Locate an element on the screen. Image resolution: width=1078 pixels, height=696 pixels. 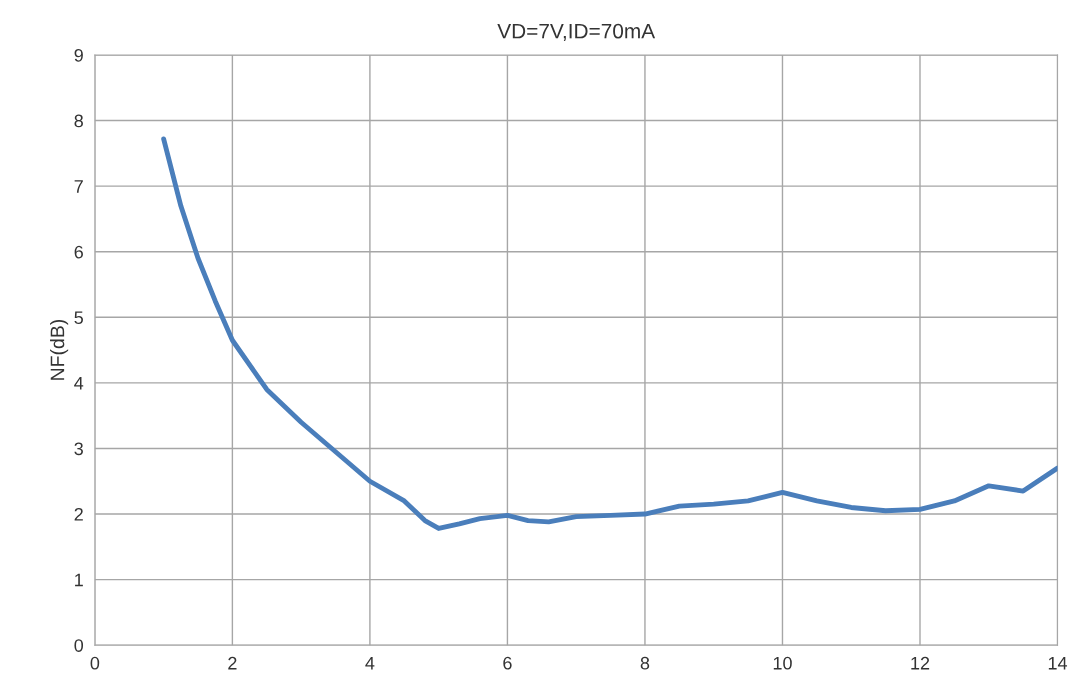
x-tick-label: 14 is located at coordinates (1058, 663).